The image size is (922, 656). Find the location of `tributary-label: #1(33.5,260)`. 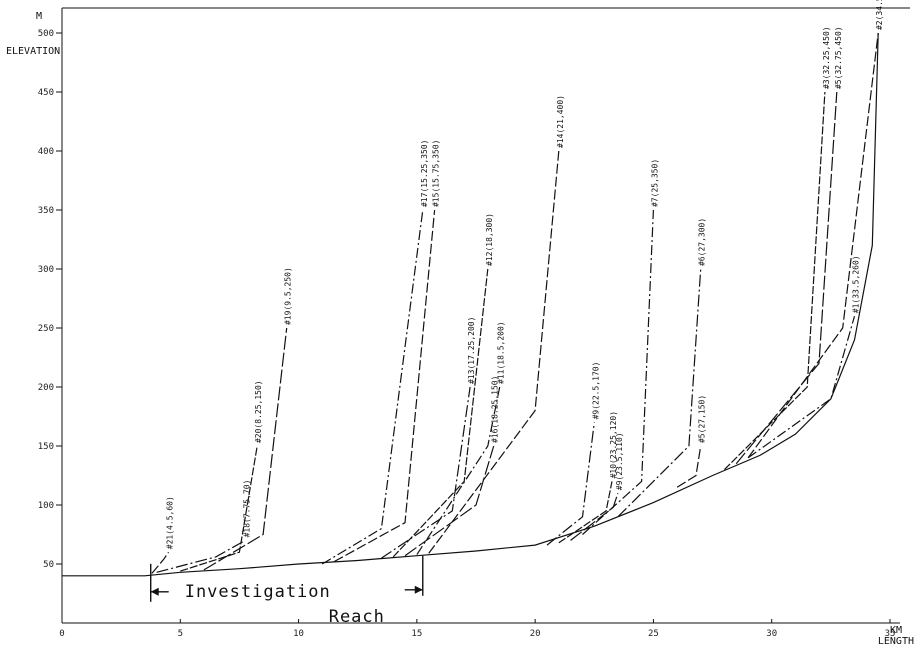

tributary-label: #1(33.5,260) is located at coordinates (856, 284).